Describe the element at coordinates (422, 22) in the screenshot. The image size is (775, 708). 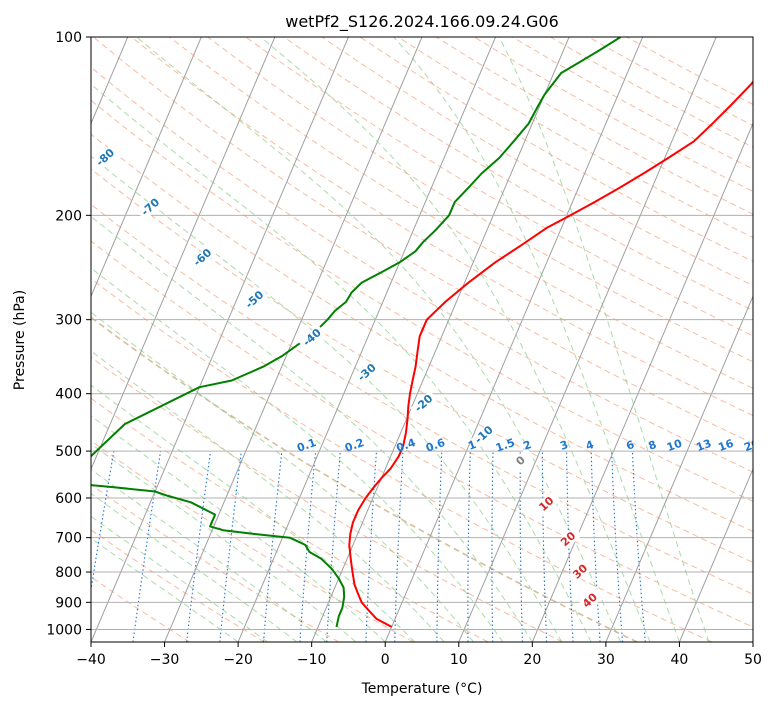
I see `chart-title: wetPf2_S126.2024.166.09.24.G06` at that location.